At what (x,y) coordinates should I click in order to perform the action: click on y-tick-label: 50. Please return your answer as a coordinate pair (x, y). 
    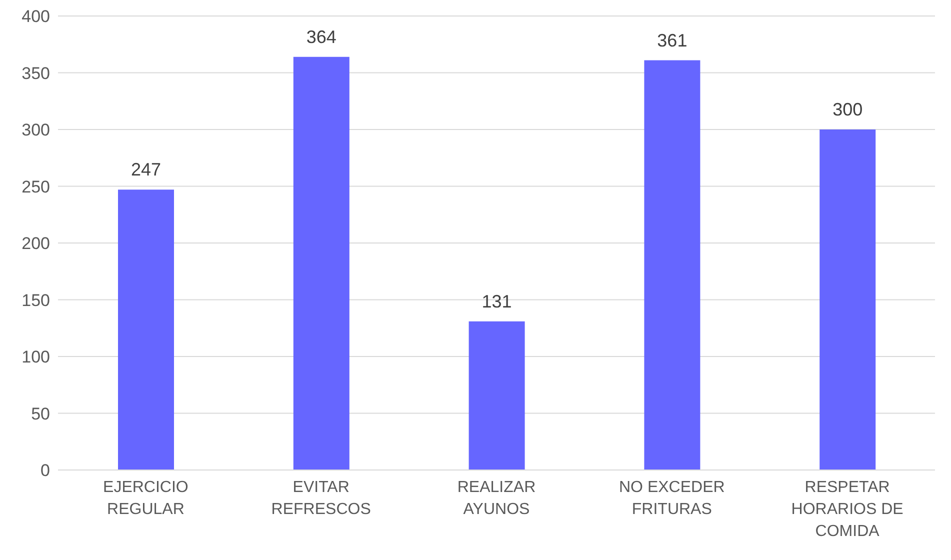
    Looking at the image, I should click on (40, 414).